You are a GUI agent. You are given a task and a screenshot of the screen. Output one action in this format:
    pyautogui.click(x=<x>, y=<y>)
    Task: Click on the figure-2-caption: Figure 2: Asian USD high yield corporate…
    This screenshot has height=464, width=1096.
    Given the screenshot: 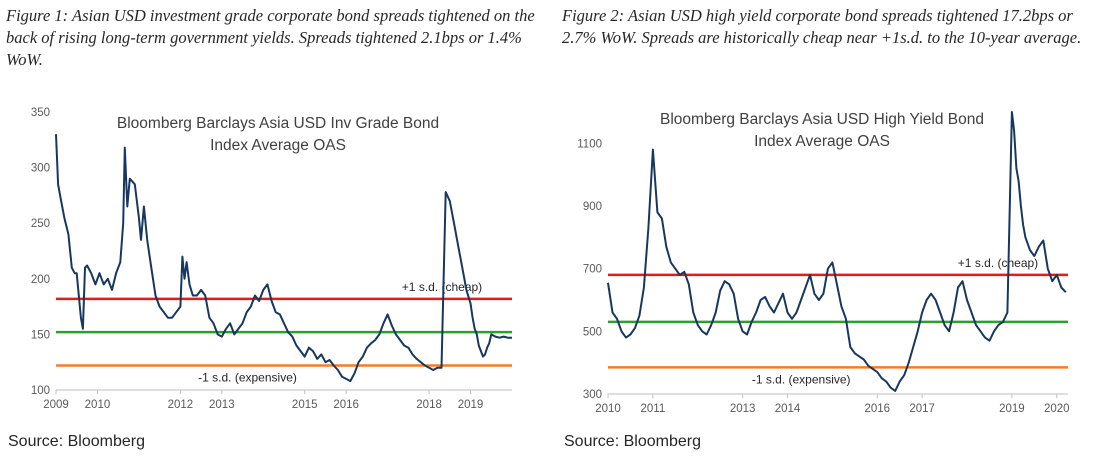 What is the action you would take?
    pyautogui.click(x=822, y=26)
    